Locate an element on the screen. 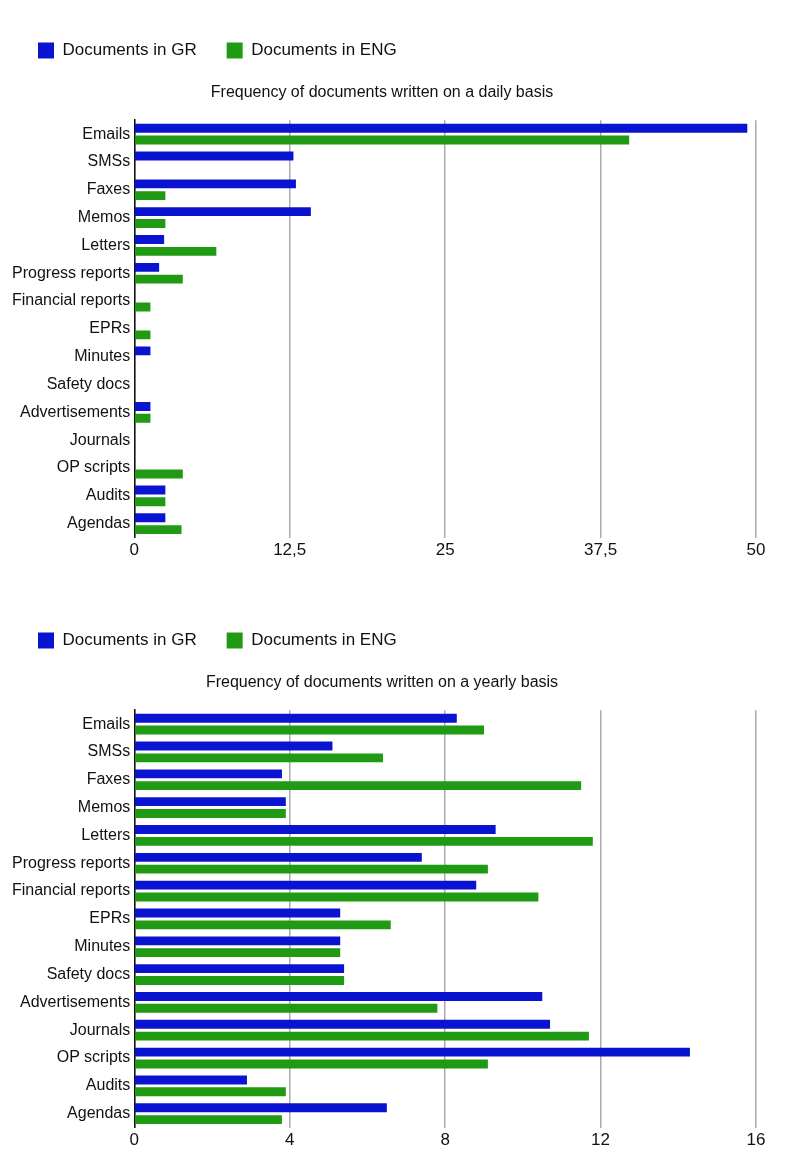  x-tick-label: 25 is located at coordinates (445, 550).